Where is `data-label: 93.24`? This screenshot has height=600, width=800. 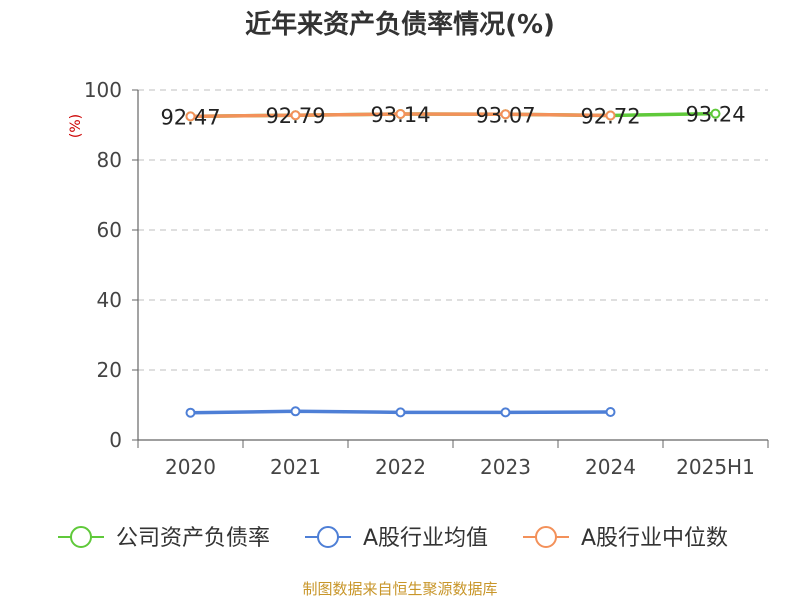
data-label: 93.24 is located at coordinates (715, 115).